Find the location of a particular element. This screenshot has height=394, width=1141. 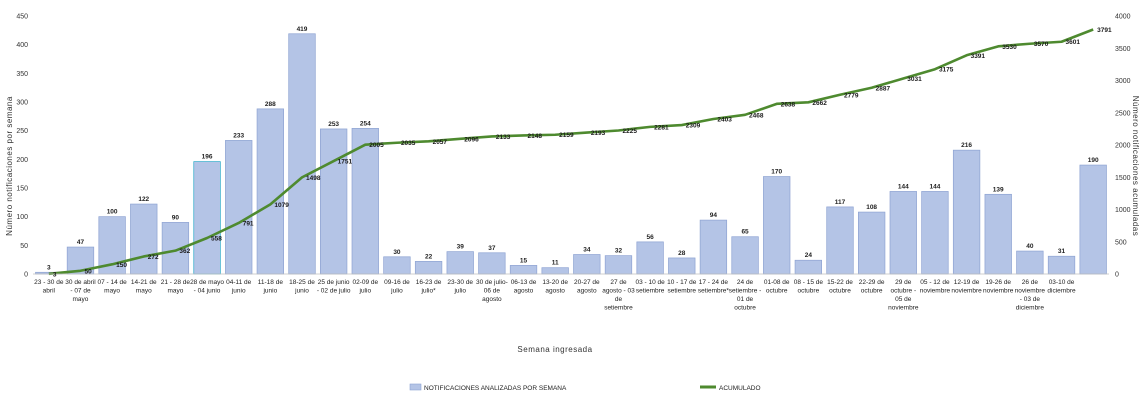

bar-value-label: 3 is located at coordinates (49, 267).